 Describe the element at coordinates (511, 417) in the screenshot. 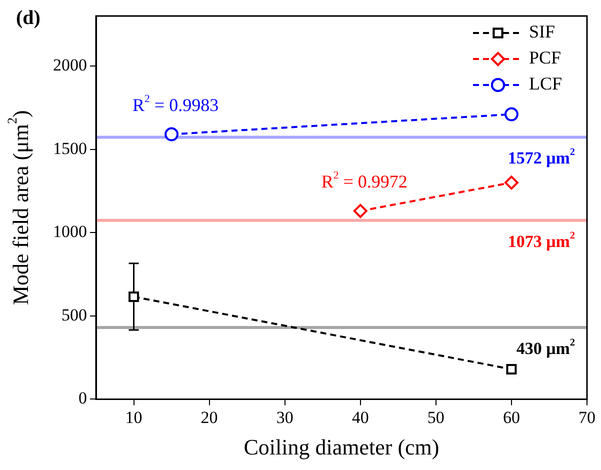

I see `x-tick-label: 60` at that location.